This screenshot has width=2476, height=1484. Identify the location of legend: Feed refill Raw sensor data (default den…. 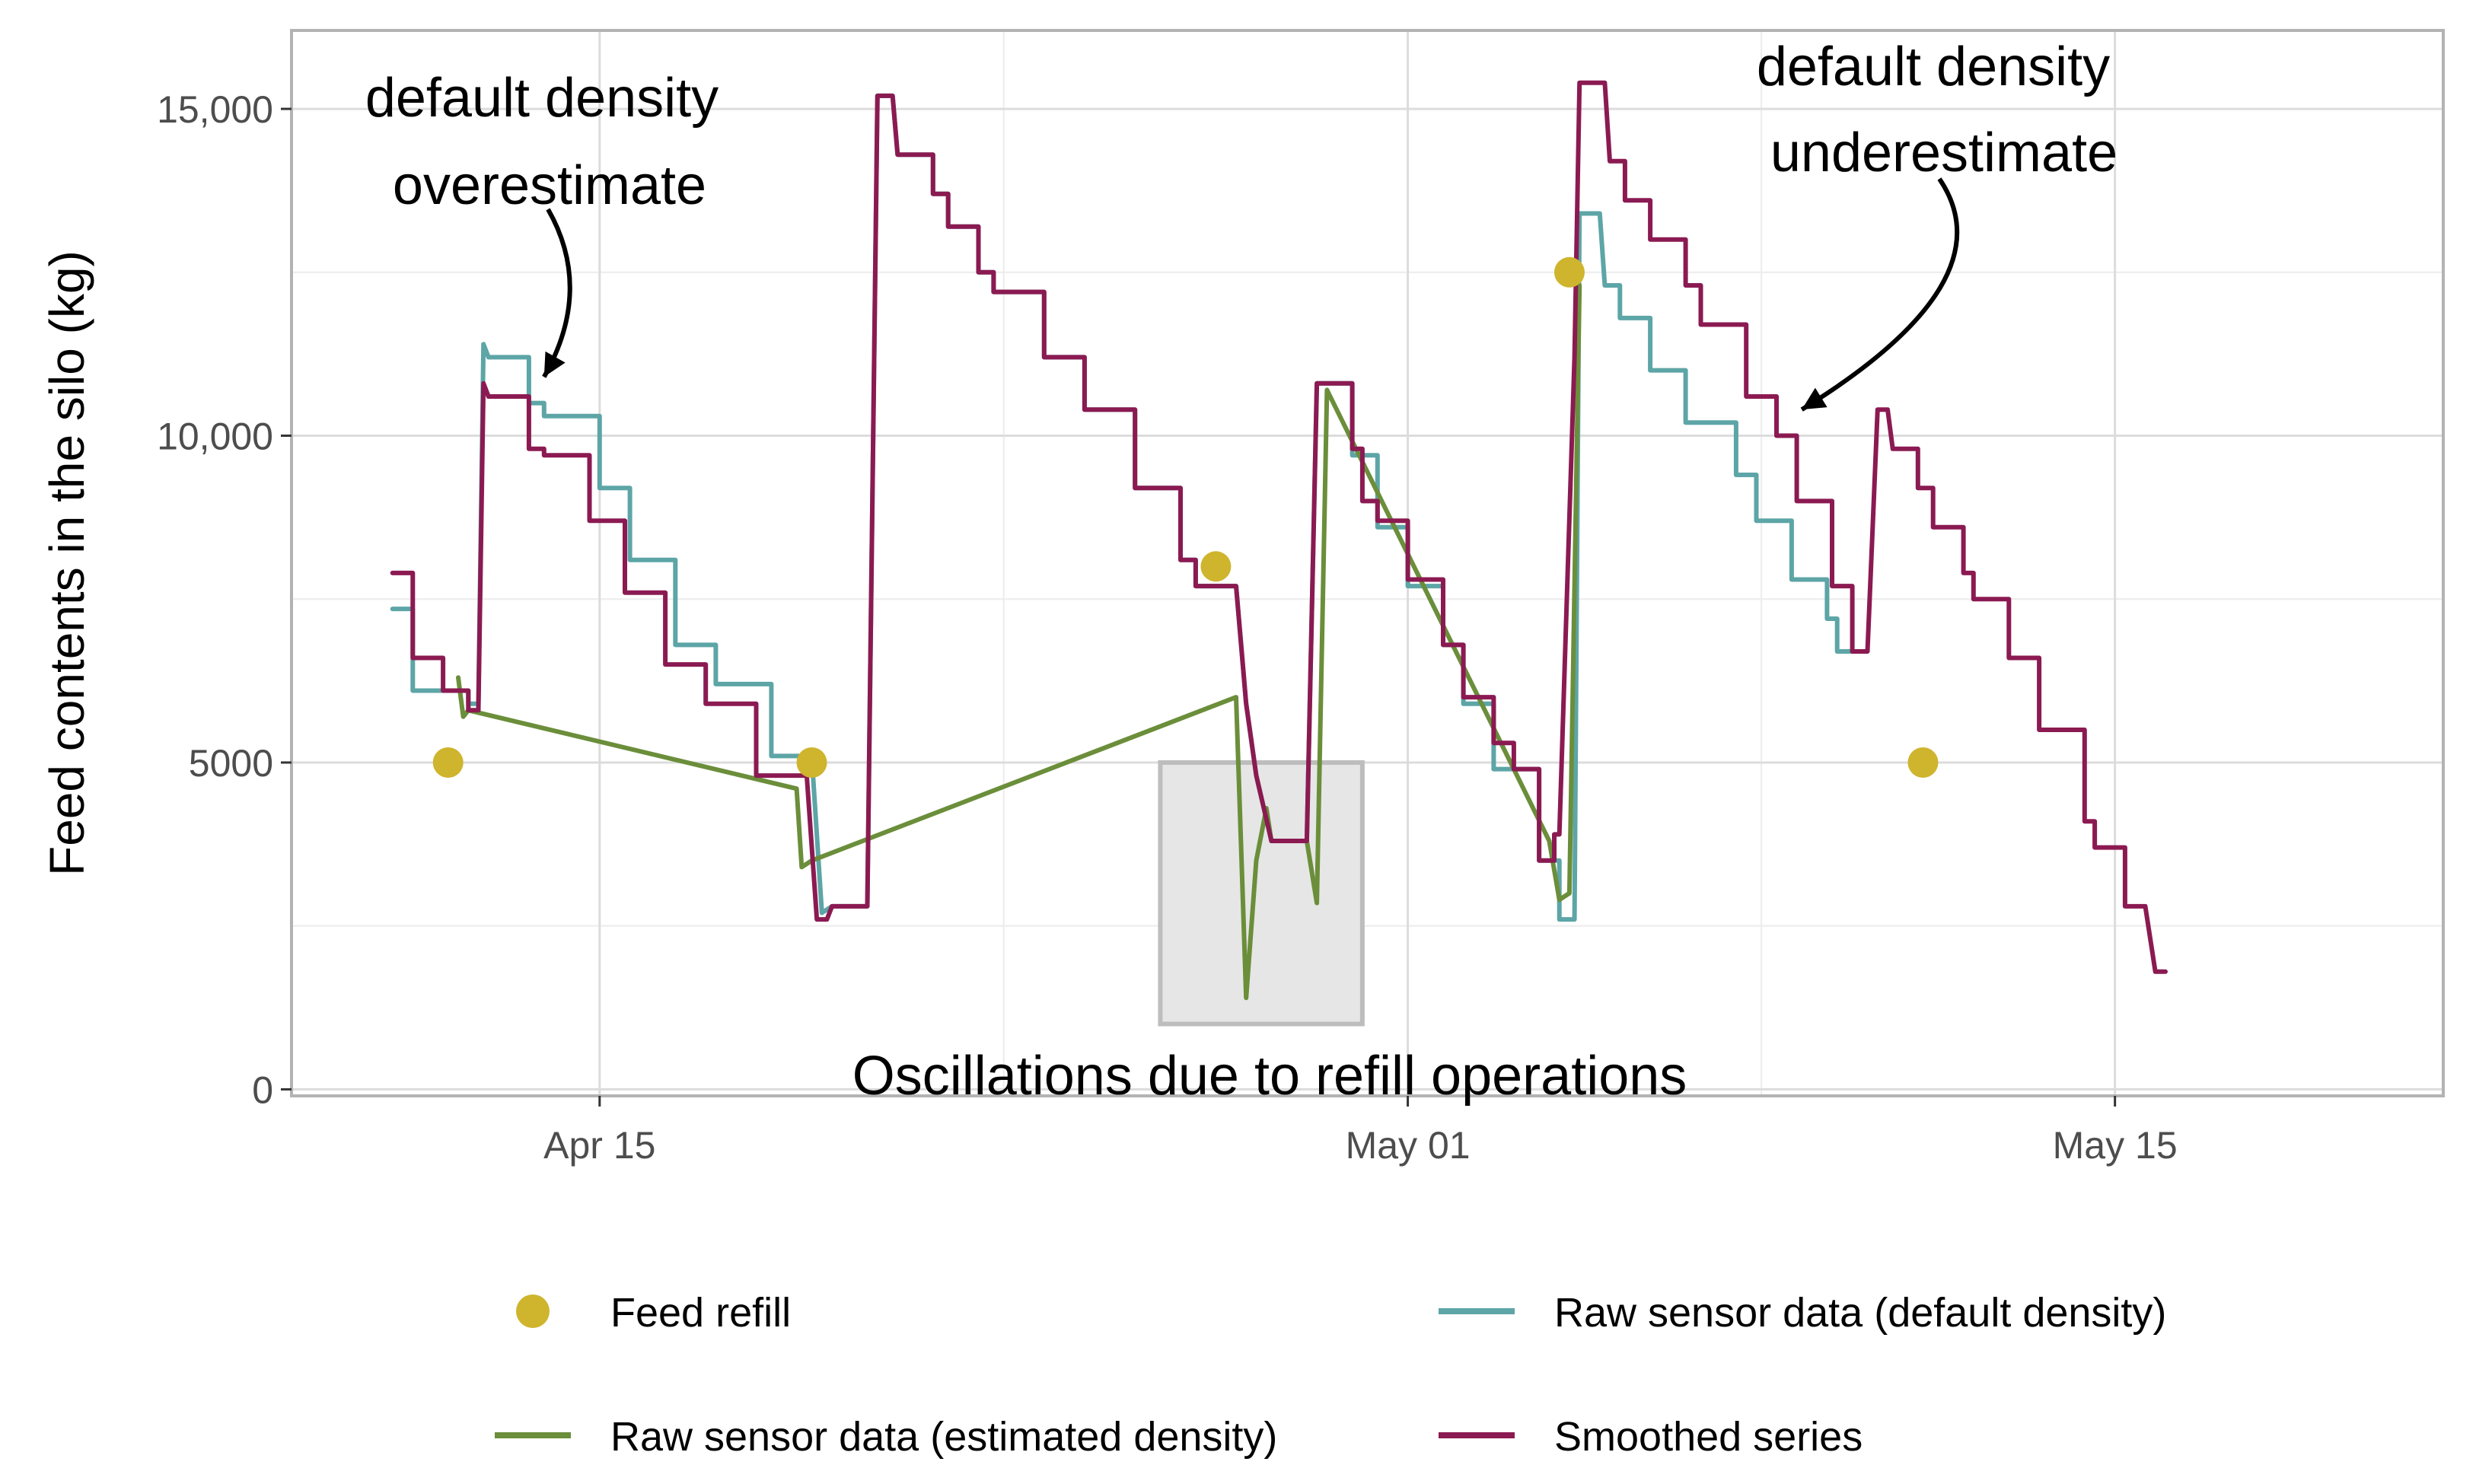
(1330, 1375).